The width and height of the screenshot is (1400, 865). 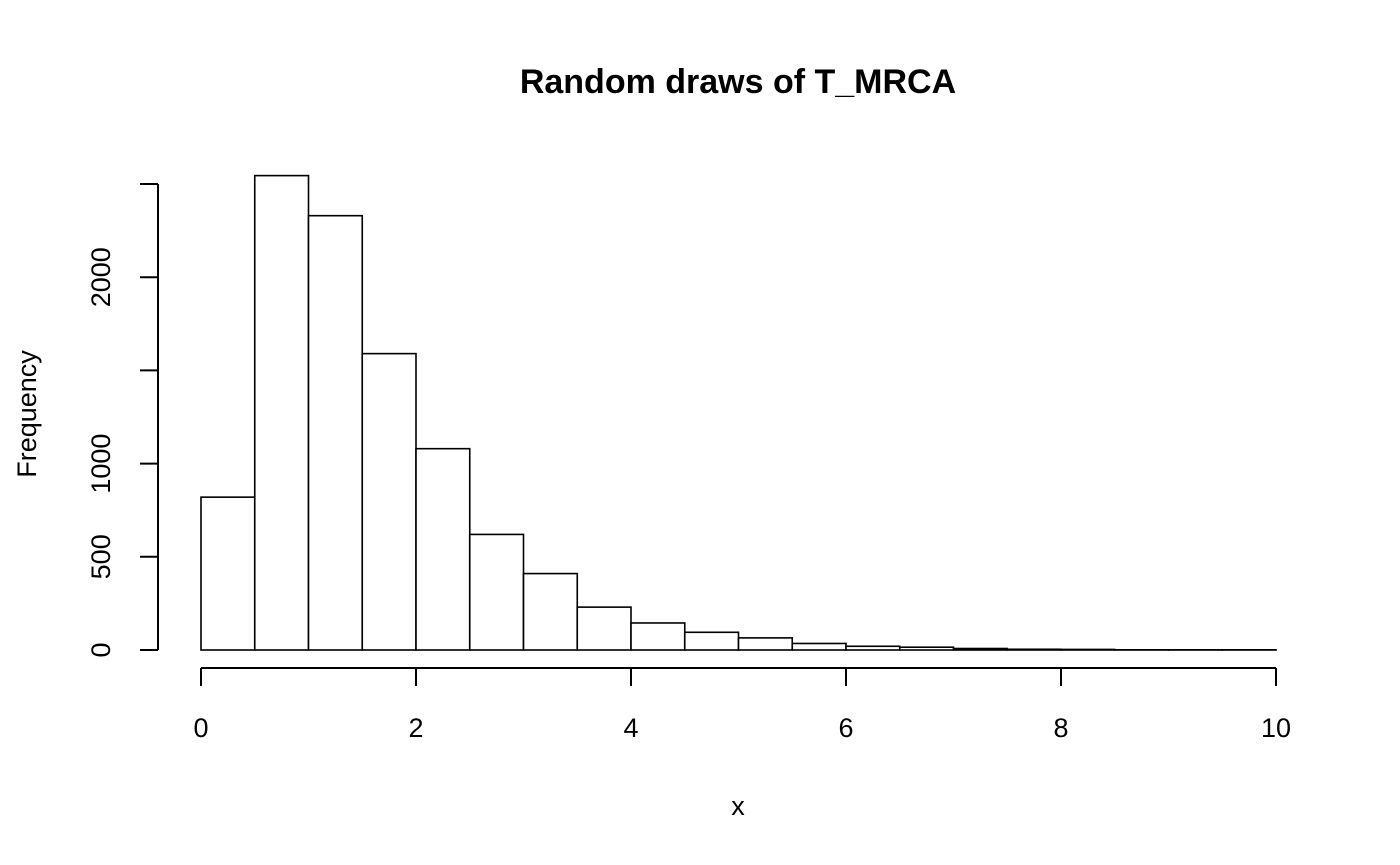 I want to click on x-tick-label-3: 6, so click(x=845, y=728).